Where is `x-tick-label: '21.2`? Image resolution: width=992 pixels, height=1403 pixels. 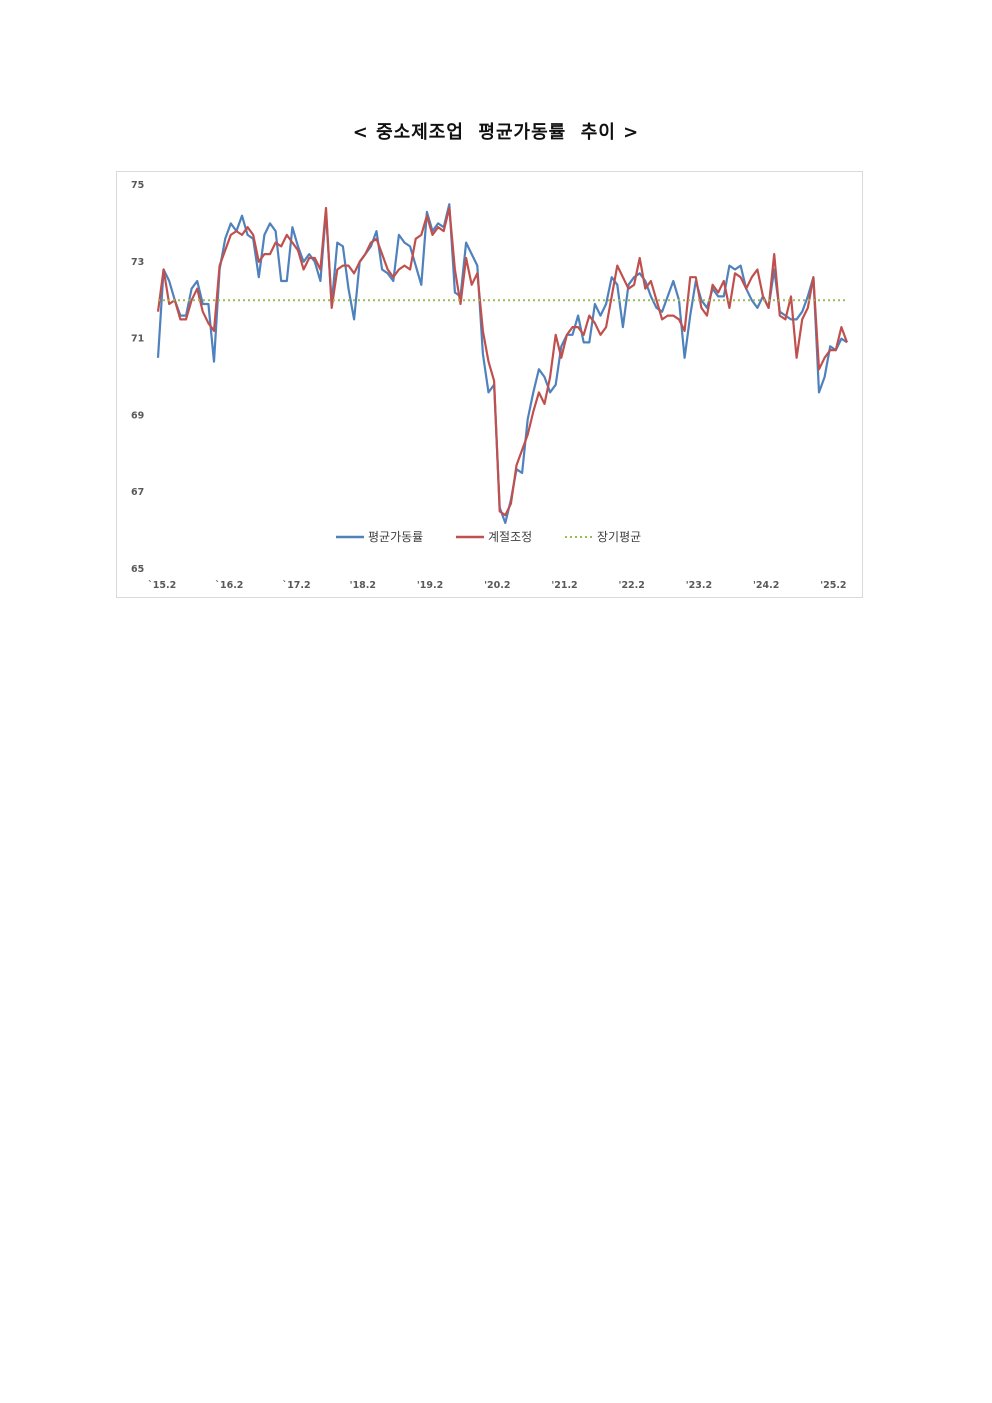
x-tick-label: '21.2 is located at coordinates (564, 585).